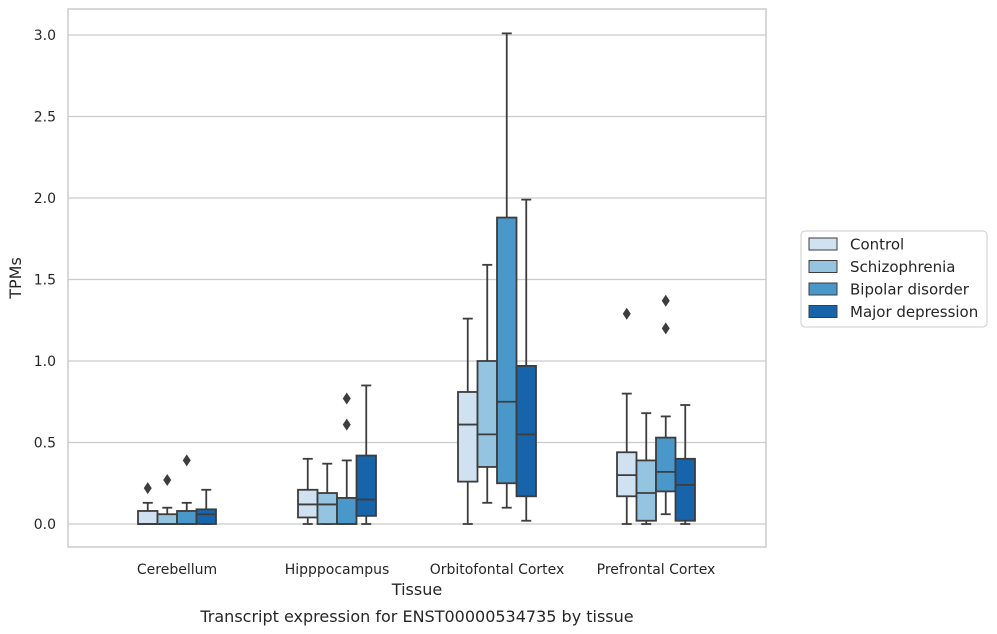 Image resolution: width=997 pixels, height=634 pixels. I want to click on x-tick-label: Prefrontal Cortex, so click(656, 570).